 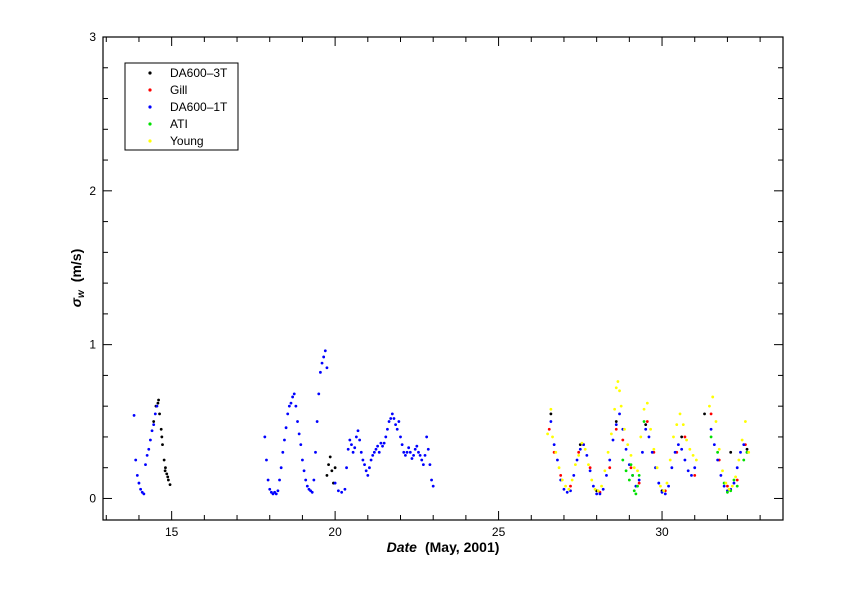 I want to click on legend-label: DA600–3T, so click(x=199, y=73).